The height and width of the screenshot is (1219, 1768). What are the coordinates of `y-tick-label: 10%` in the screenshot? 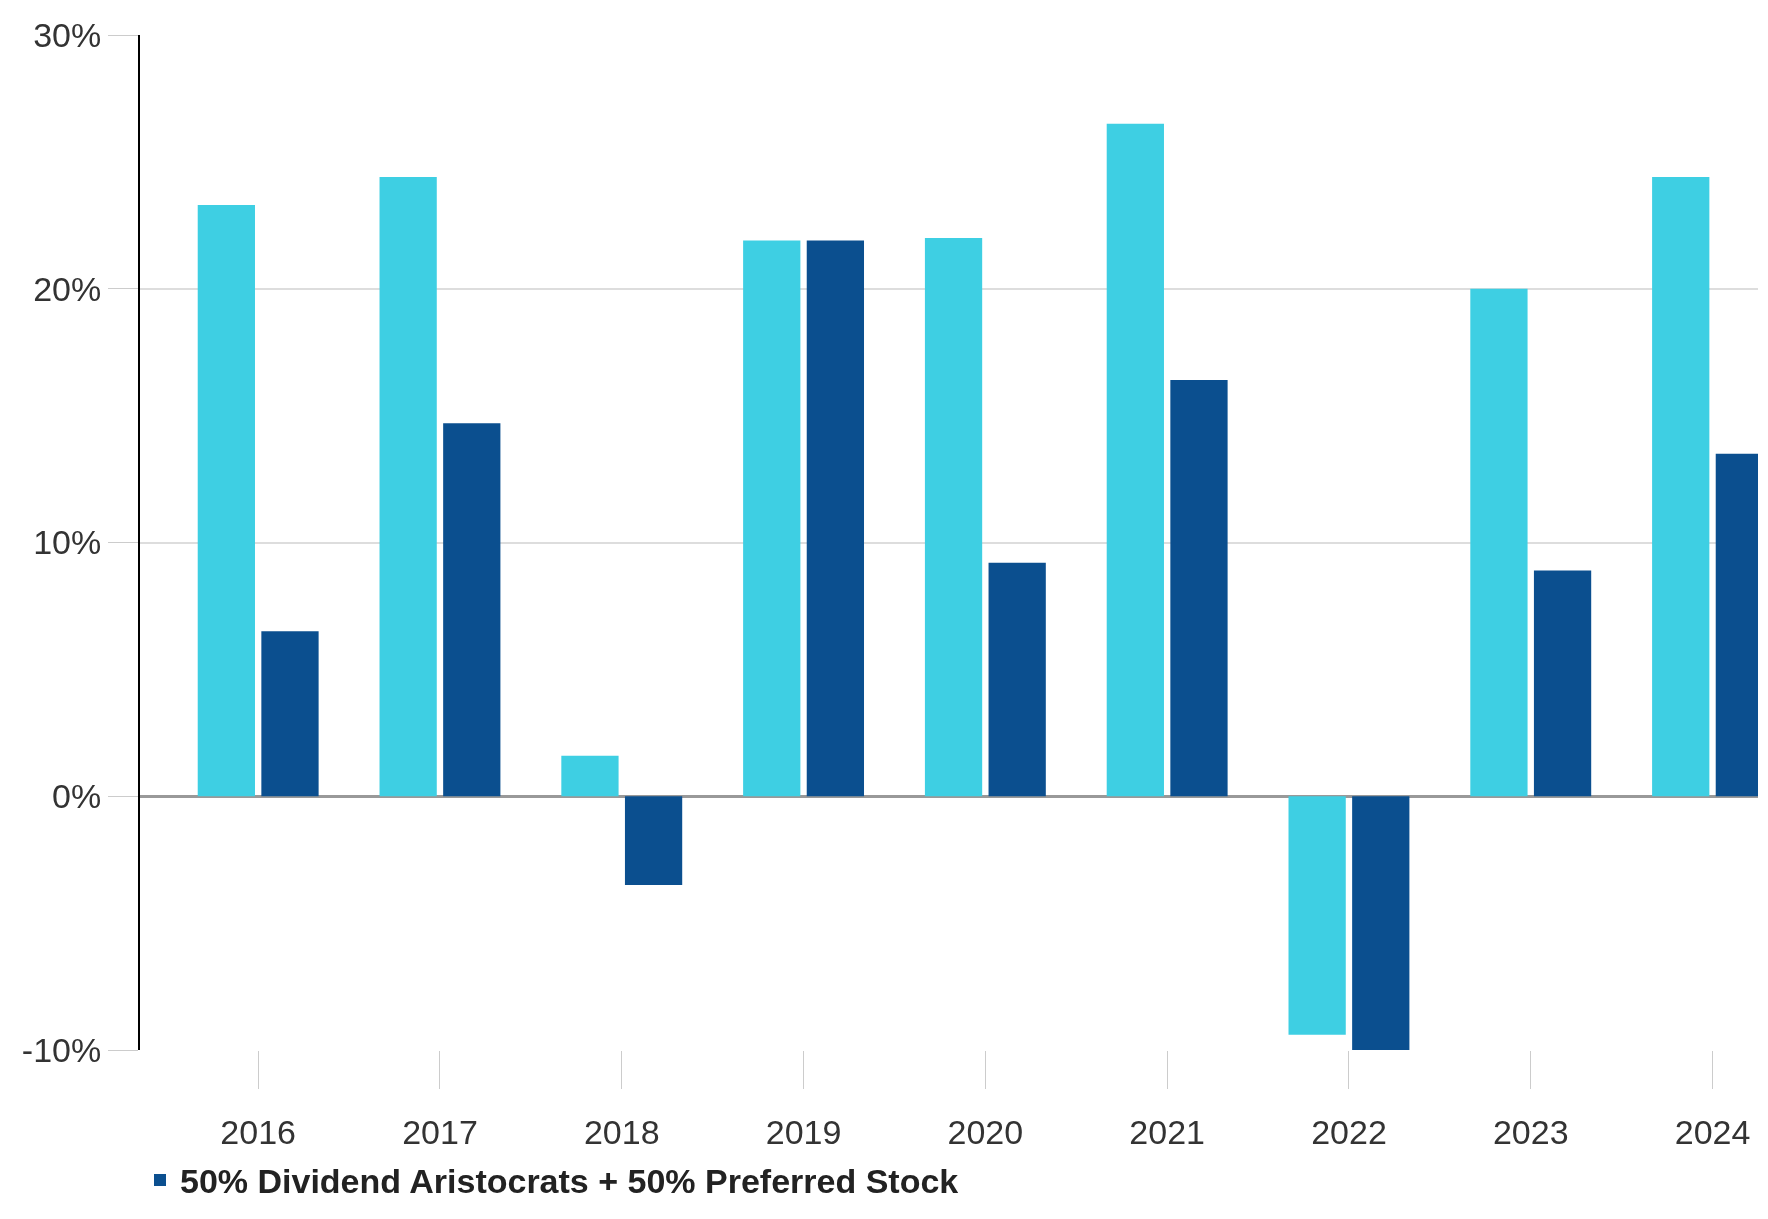 It's located at (67, 542).